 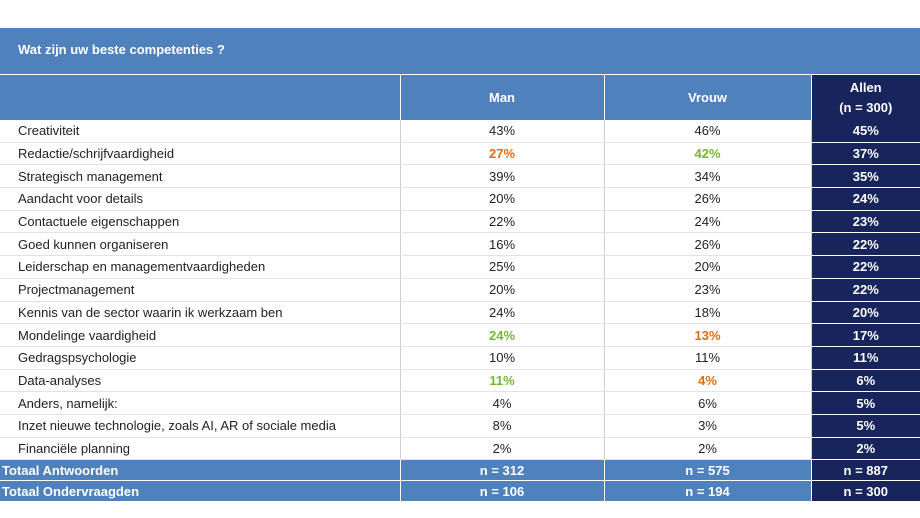 I want to click on row-label: Financiële planning, so click(x=200, y=449).